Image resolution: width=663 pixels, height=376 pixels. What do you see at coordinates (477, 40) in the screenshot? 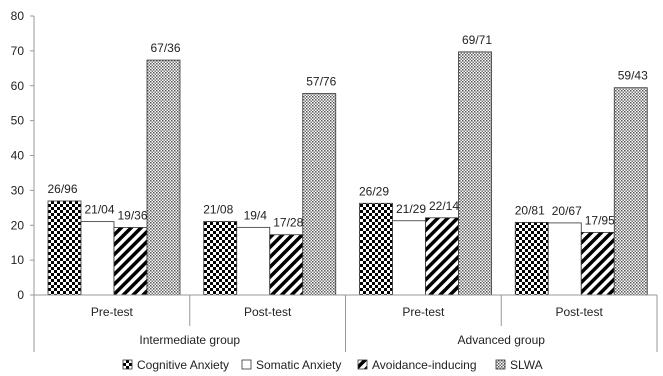
I see `data-label: 69/71` at bounding box center [477, 40].